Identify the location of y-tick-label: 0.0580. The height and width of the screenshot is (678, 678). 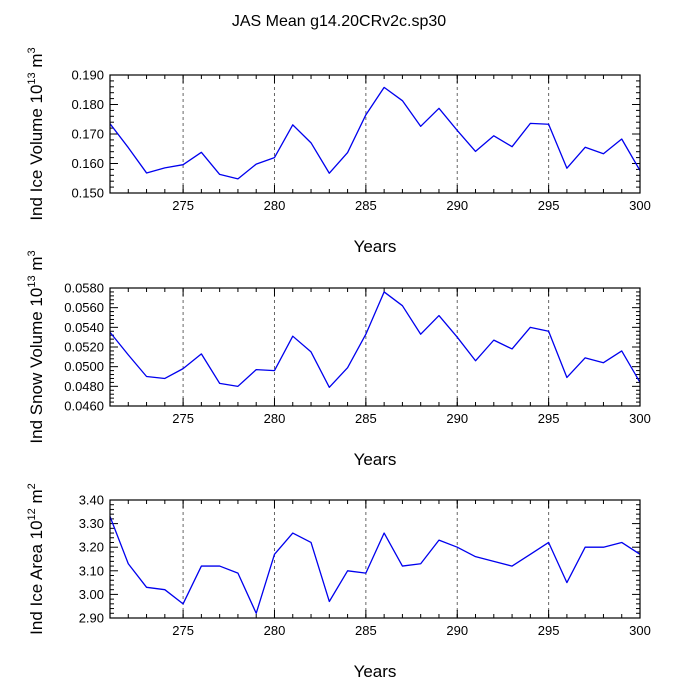
(84, 288).